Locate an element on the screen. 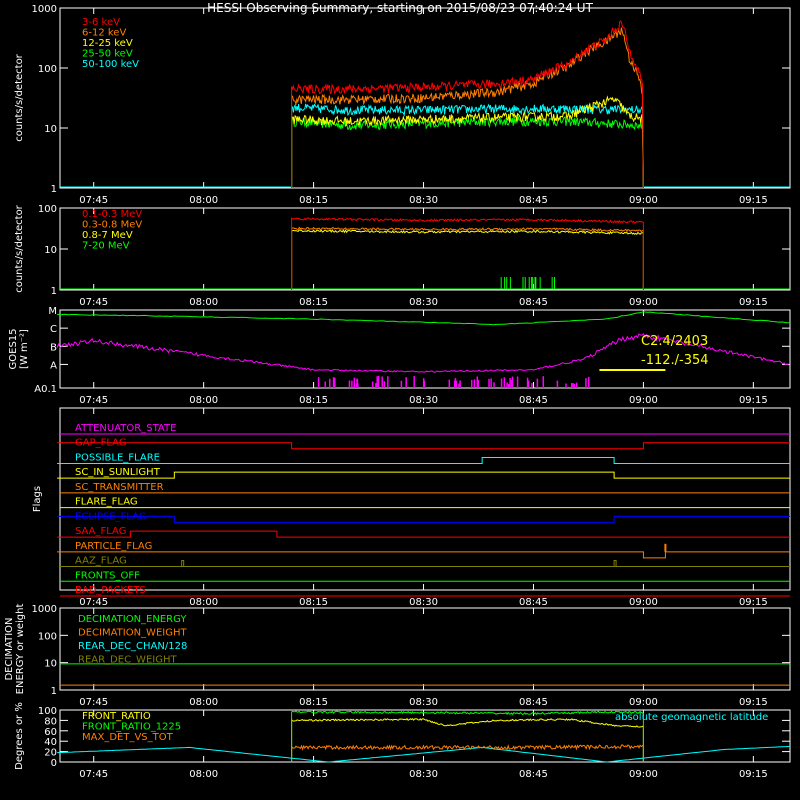 The image size is (800, 800). flag-label-particle-flag: PARTICLE_FLAG is located at coordinates (113, 546).